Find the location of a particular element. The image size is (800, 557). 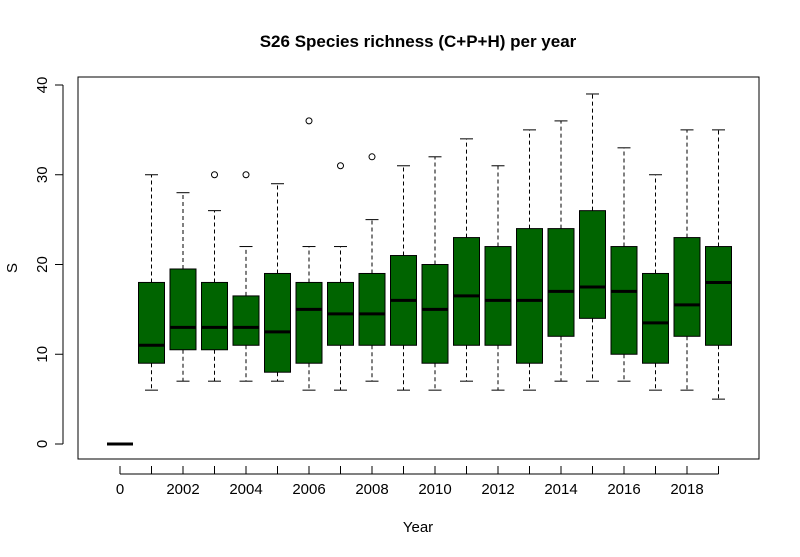

box-group-2018 is located at coordinates (687, 260).